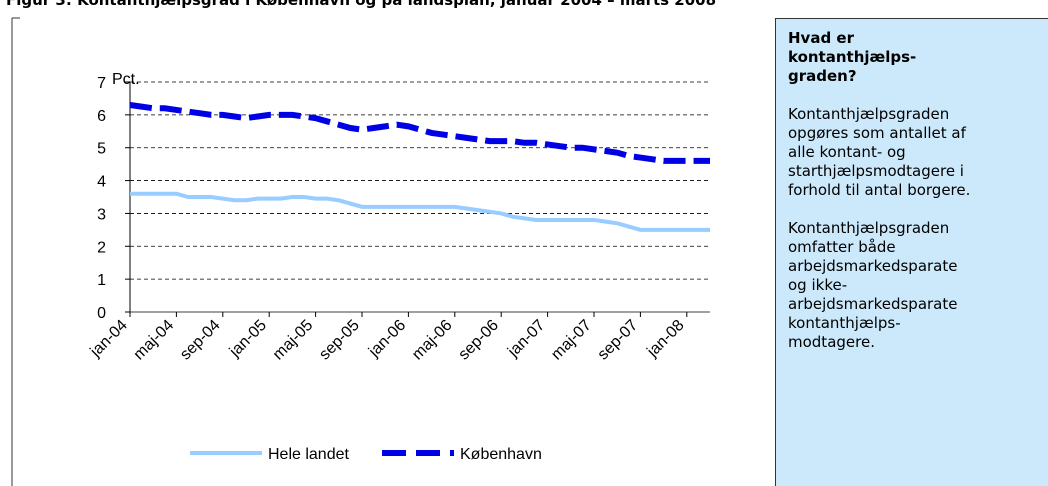 The height and width of the screenshot is (486, 1048). I want to click on x-tick-label: jan-08, so click(665, 339).